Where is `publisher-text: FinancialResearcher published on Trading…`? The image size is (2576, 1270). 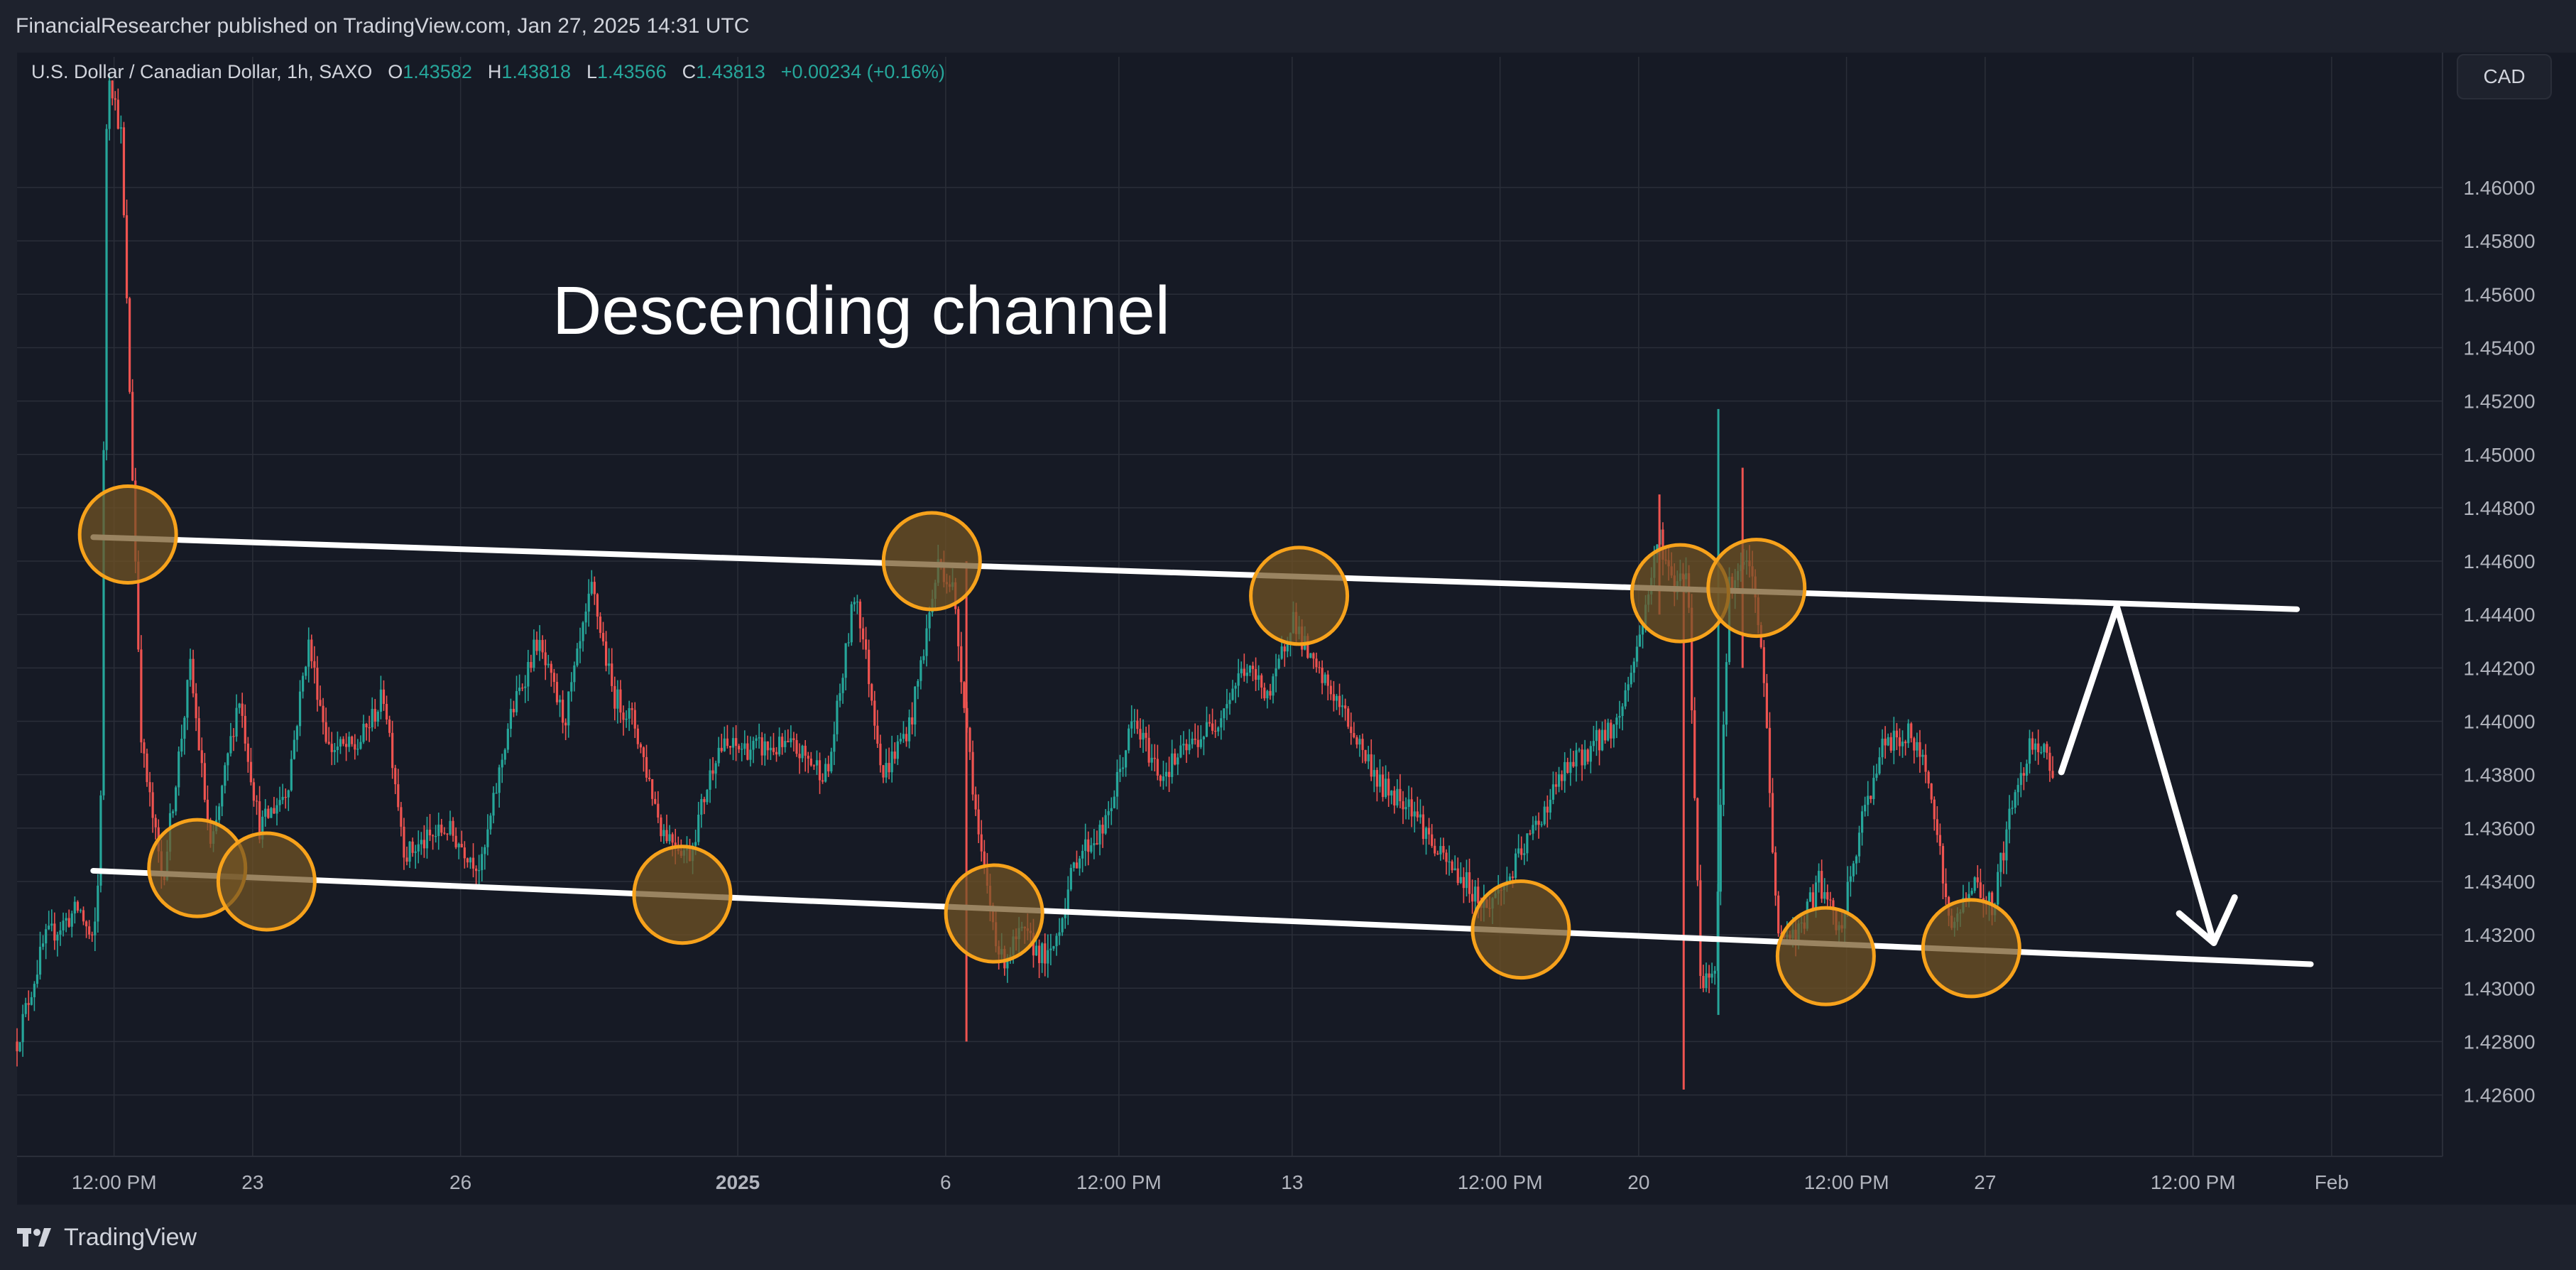
publisher-text: FinancialResearcher published on Trading… is located at coordinates (383, 26).